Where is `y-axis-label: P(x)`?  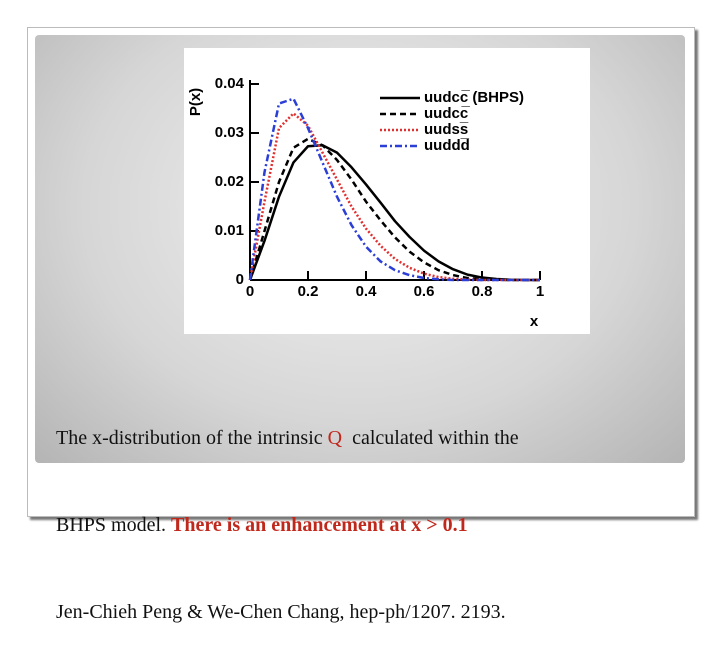 y-axis-label: P(x) is located at coordinates (195, 102).